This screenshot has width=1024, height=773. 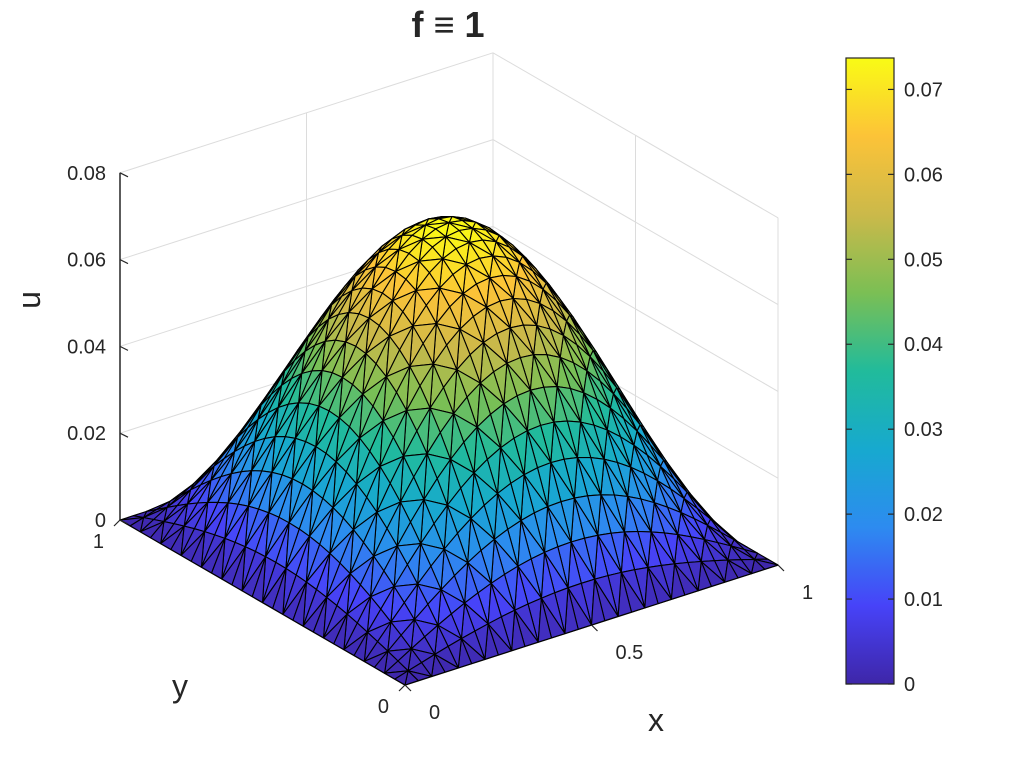 I want to click on colorbar-tick-label: 0.03, so click(x=923, y=430).